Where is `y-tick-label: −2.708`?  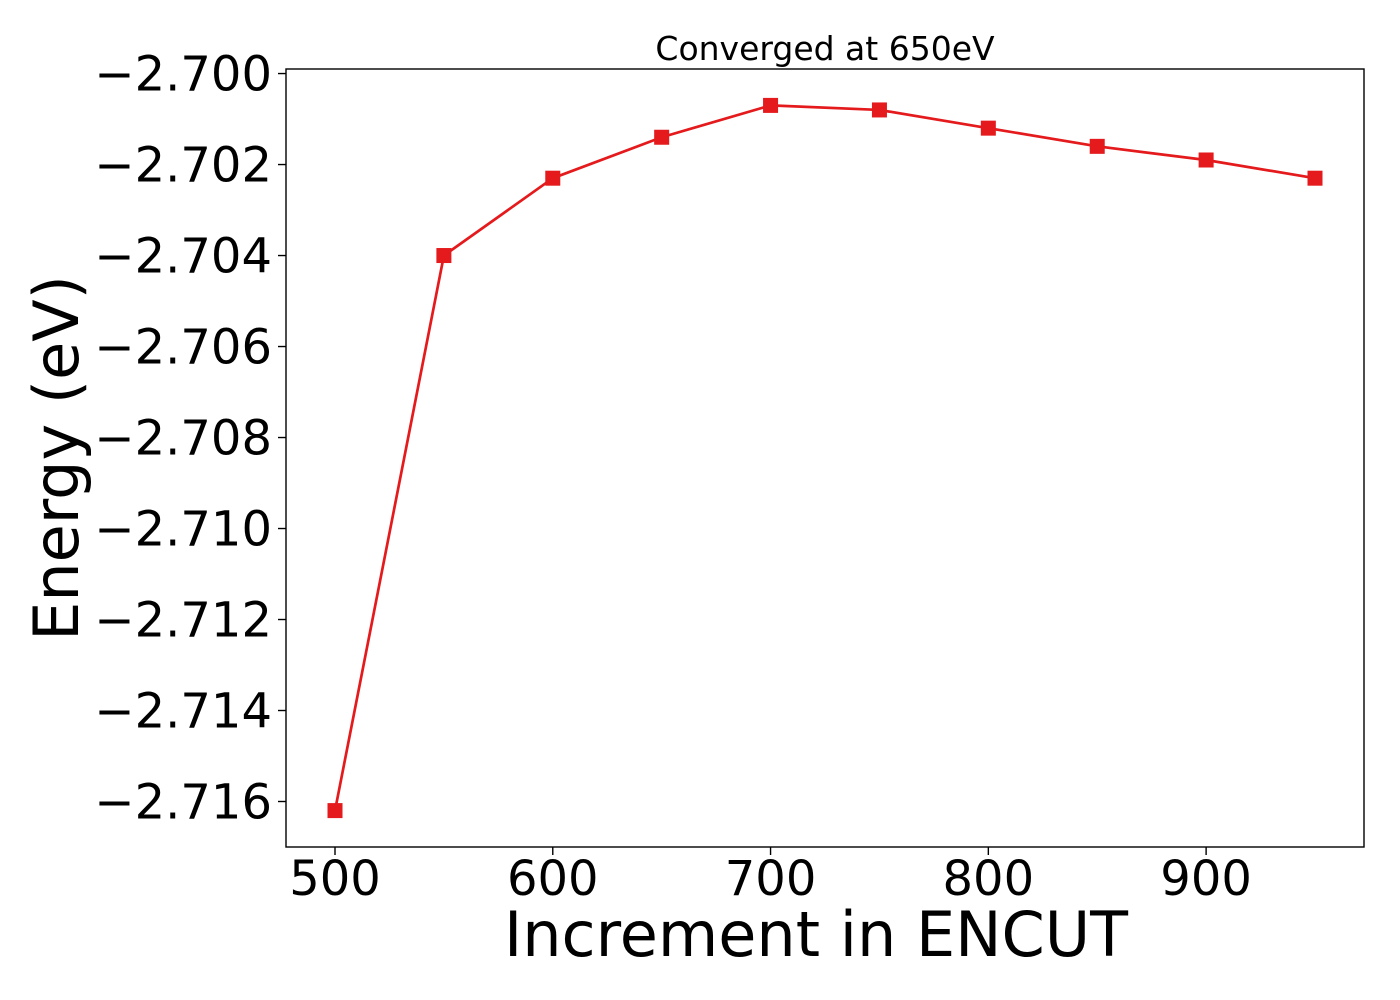 y-tick-label: −2.708 is located at coordinates (183, 439).